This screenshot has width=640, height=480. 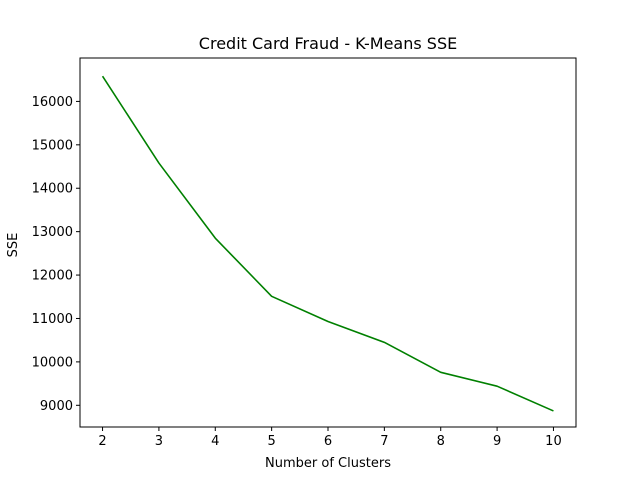 What do you see at coordinates (52, 145) in the screenshot?
I see `y-tick-label-15000: 15000` at bounding box center [52, 145].